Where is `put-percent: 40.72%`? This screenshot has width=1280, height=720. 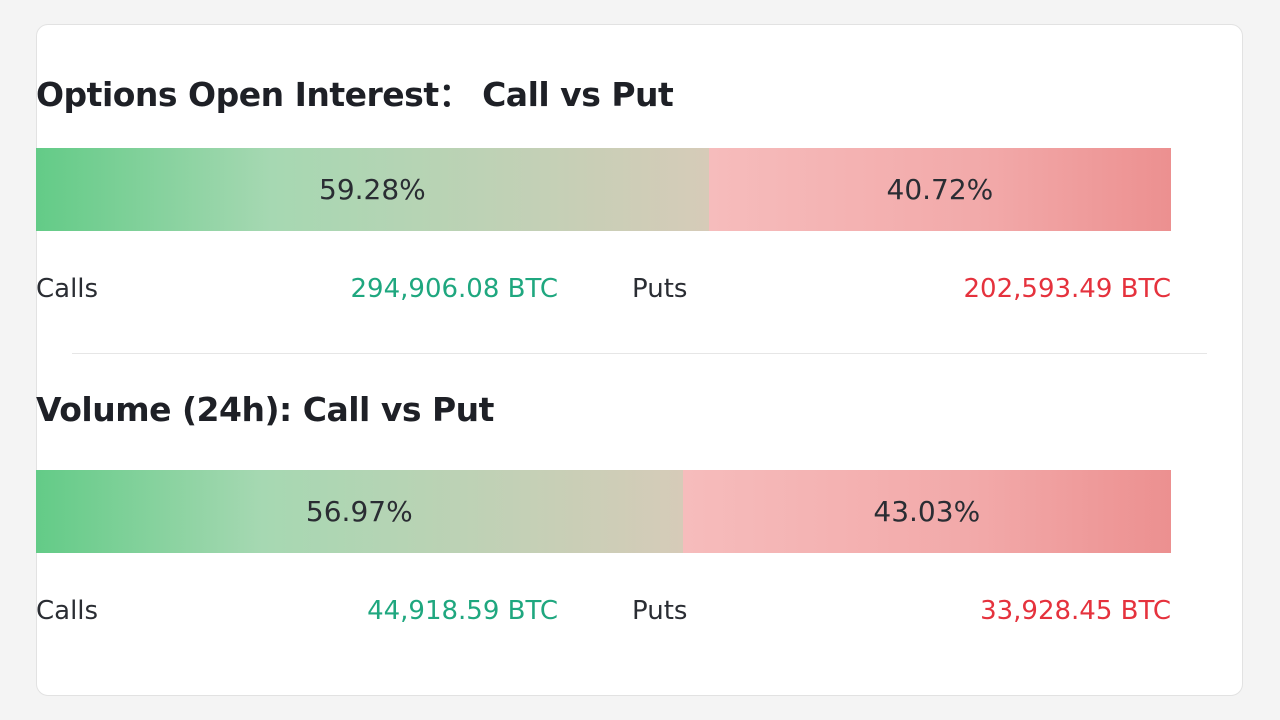 put-percent: 40.72% is located at coordinates (940, 189).